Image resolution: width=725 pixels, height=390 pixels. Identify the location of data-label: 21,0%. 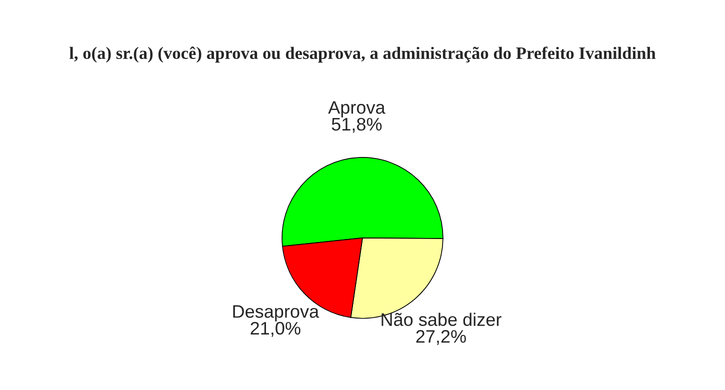
(275, 329).